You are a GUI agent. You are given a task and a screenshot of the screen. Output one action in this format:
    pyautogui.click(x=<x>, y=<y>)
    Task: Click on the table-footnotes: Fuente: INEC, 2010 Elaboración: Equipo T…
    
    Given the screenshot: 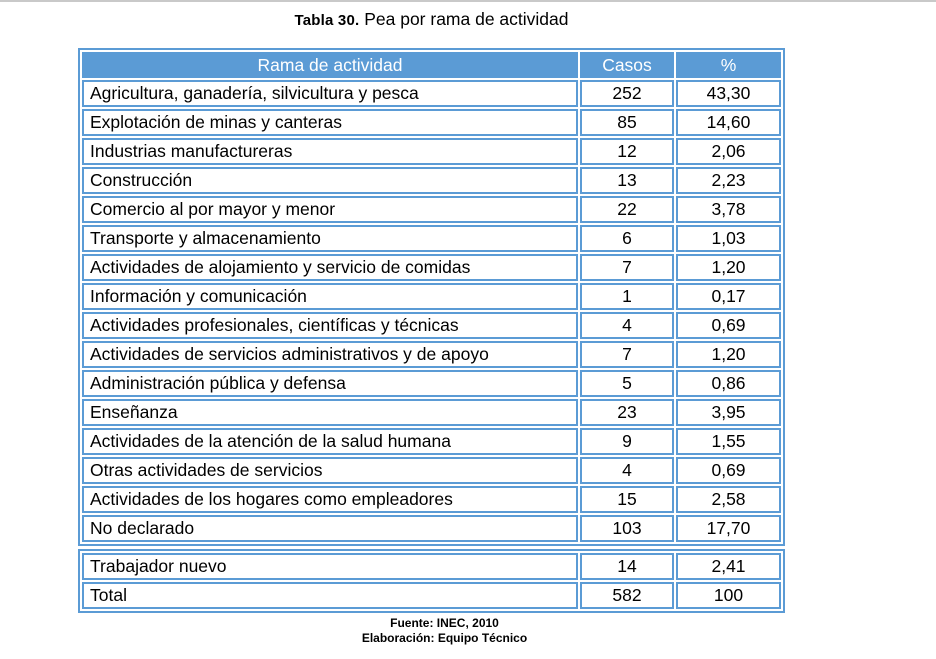 What is the action you would take?
    pyautogui.click(x=431, y=631)
    